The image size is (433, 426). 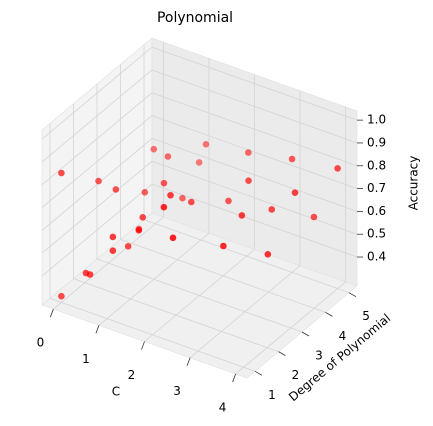 What do you see at coordinates (223, 407) in the screenshot?
I see `x-tick-label: 4` at bounding box center [223, 407].